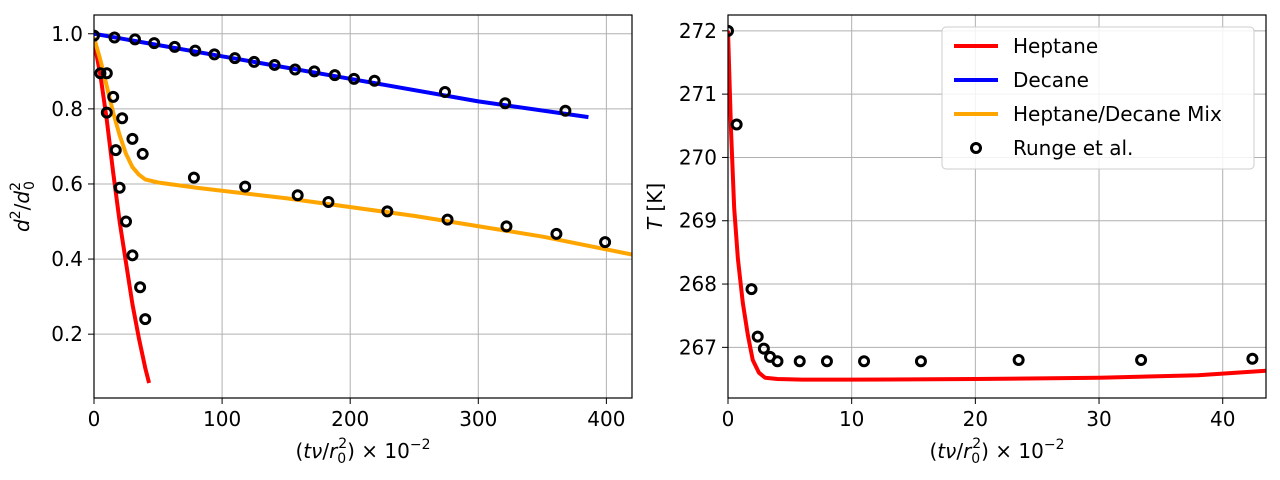  What do you see at coordinates (1051, 80) in the screenshot?
I see `legend-label-decane: Decane` at bounding box center [1051, 80].